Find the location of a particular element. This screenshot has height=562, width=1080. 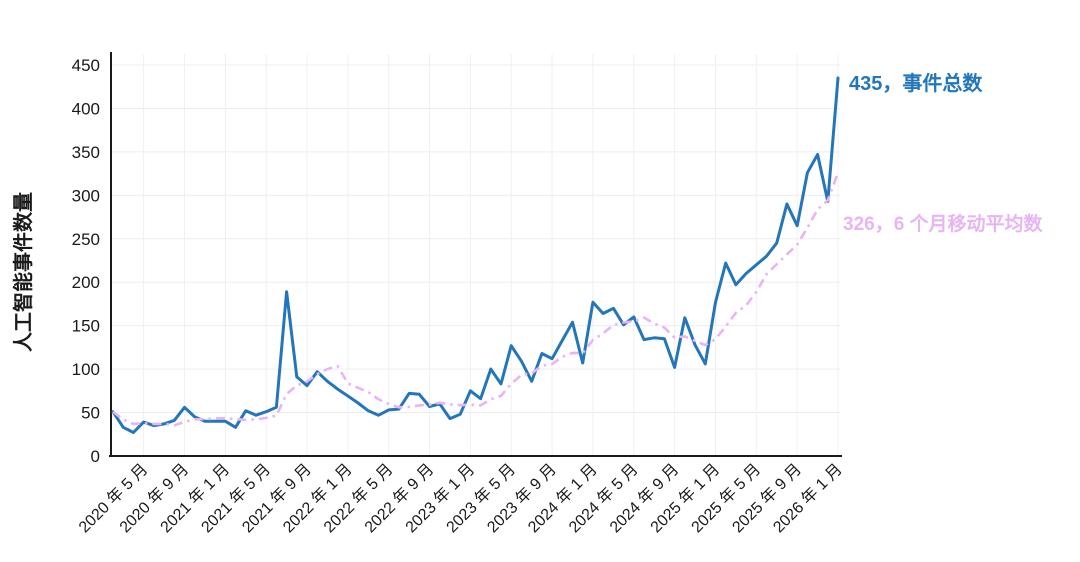

y-tick-label: 150 is located at coordinates (86, 326).